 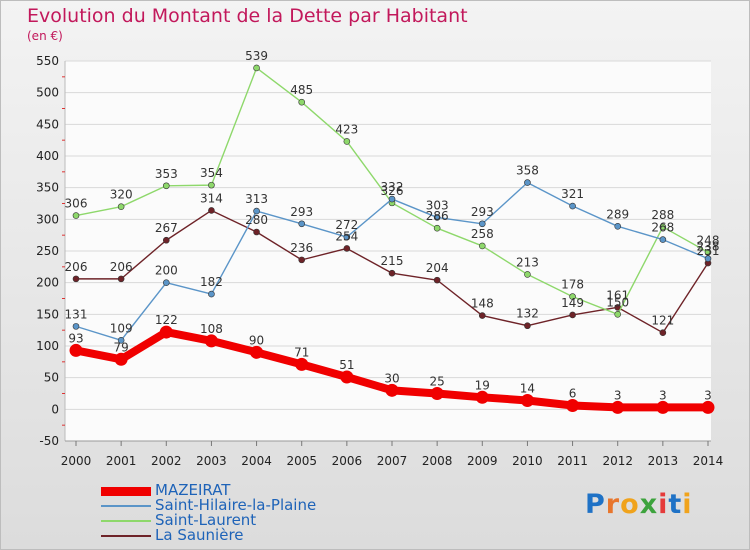 What do you see at coordinates (572, 303) in the screenshot?
I see `data-label: 149` at bounding box center [572, 303].